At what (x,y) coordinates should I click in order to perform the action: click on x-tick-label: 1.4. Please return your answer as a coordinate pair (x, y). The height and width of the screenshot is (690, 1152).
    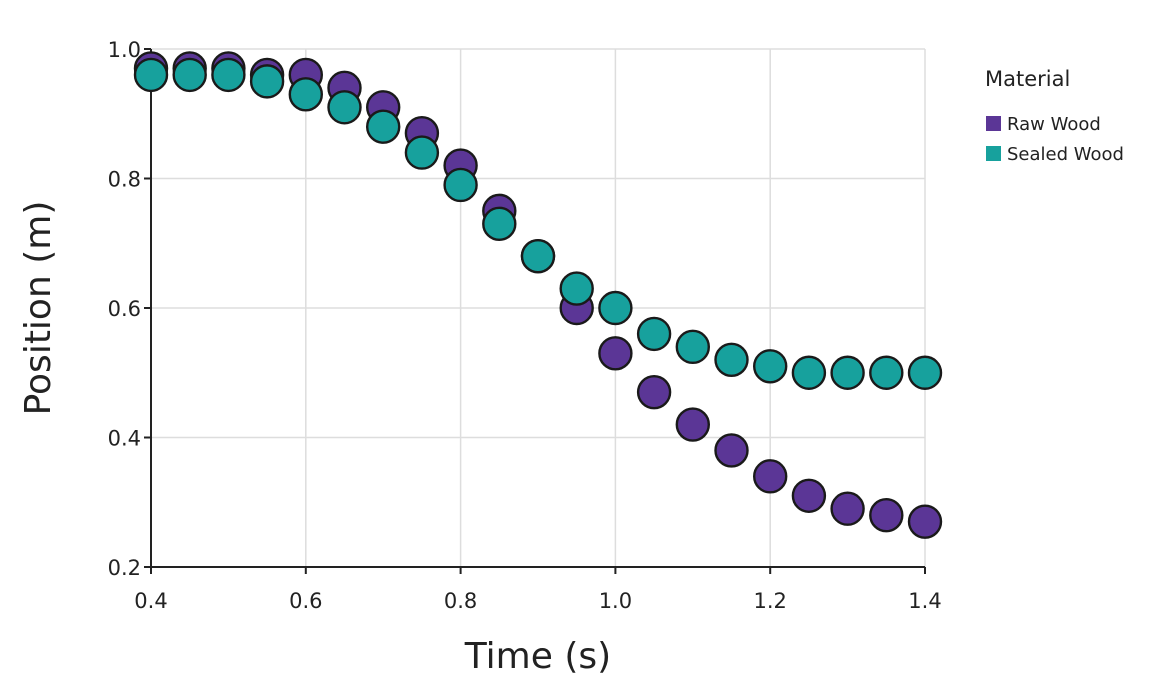
    Looking at the image, I should click on (924, 601).